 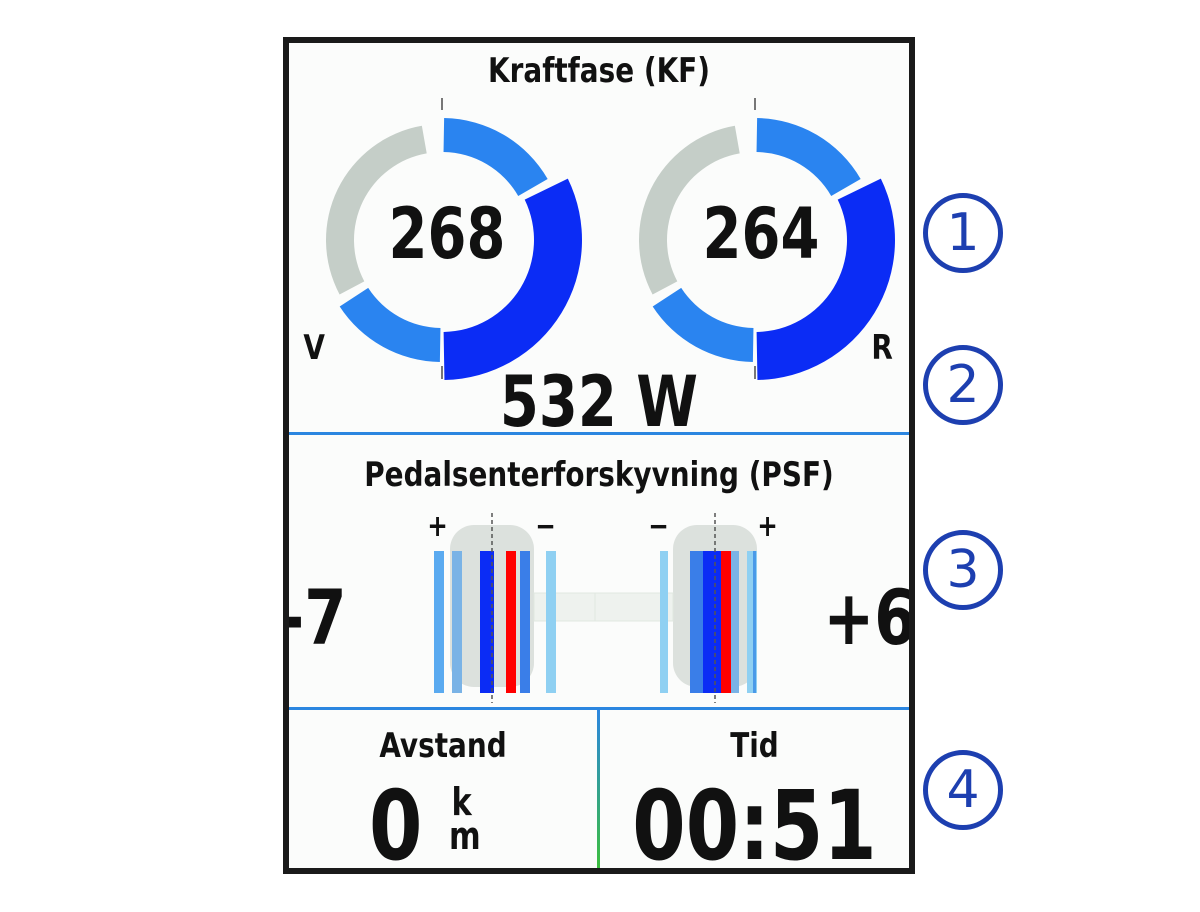 What do you see at coordinates (963, 385) in the screenshot?
I see `callout-2: 2` at bounding box center [963, 385].